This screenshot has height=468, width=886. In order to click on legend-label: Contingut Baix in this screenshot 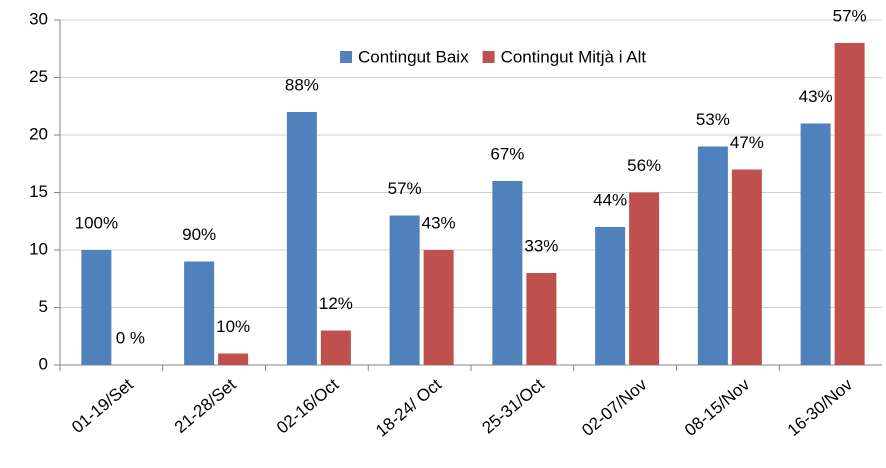, I will do `click(413, 56)`.